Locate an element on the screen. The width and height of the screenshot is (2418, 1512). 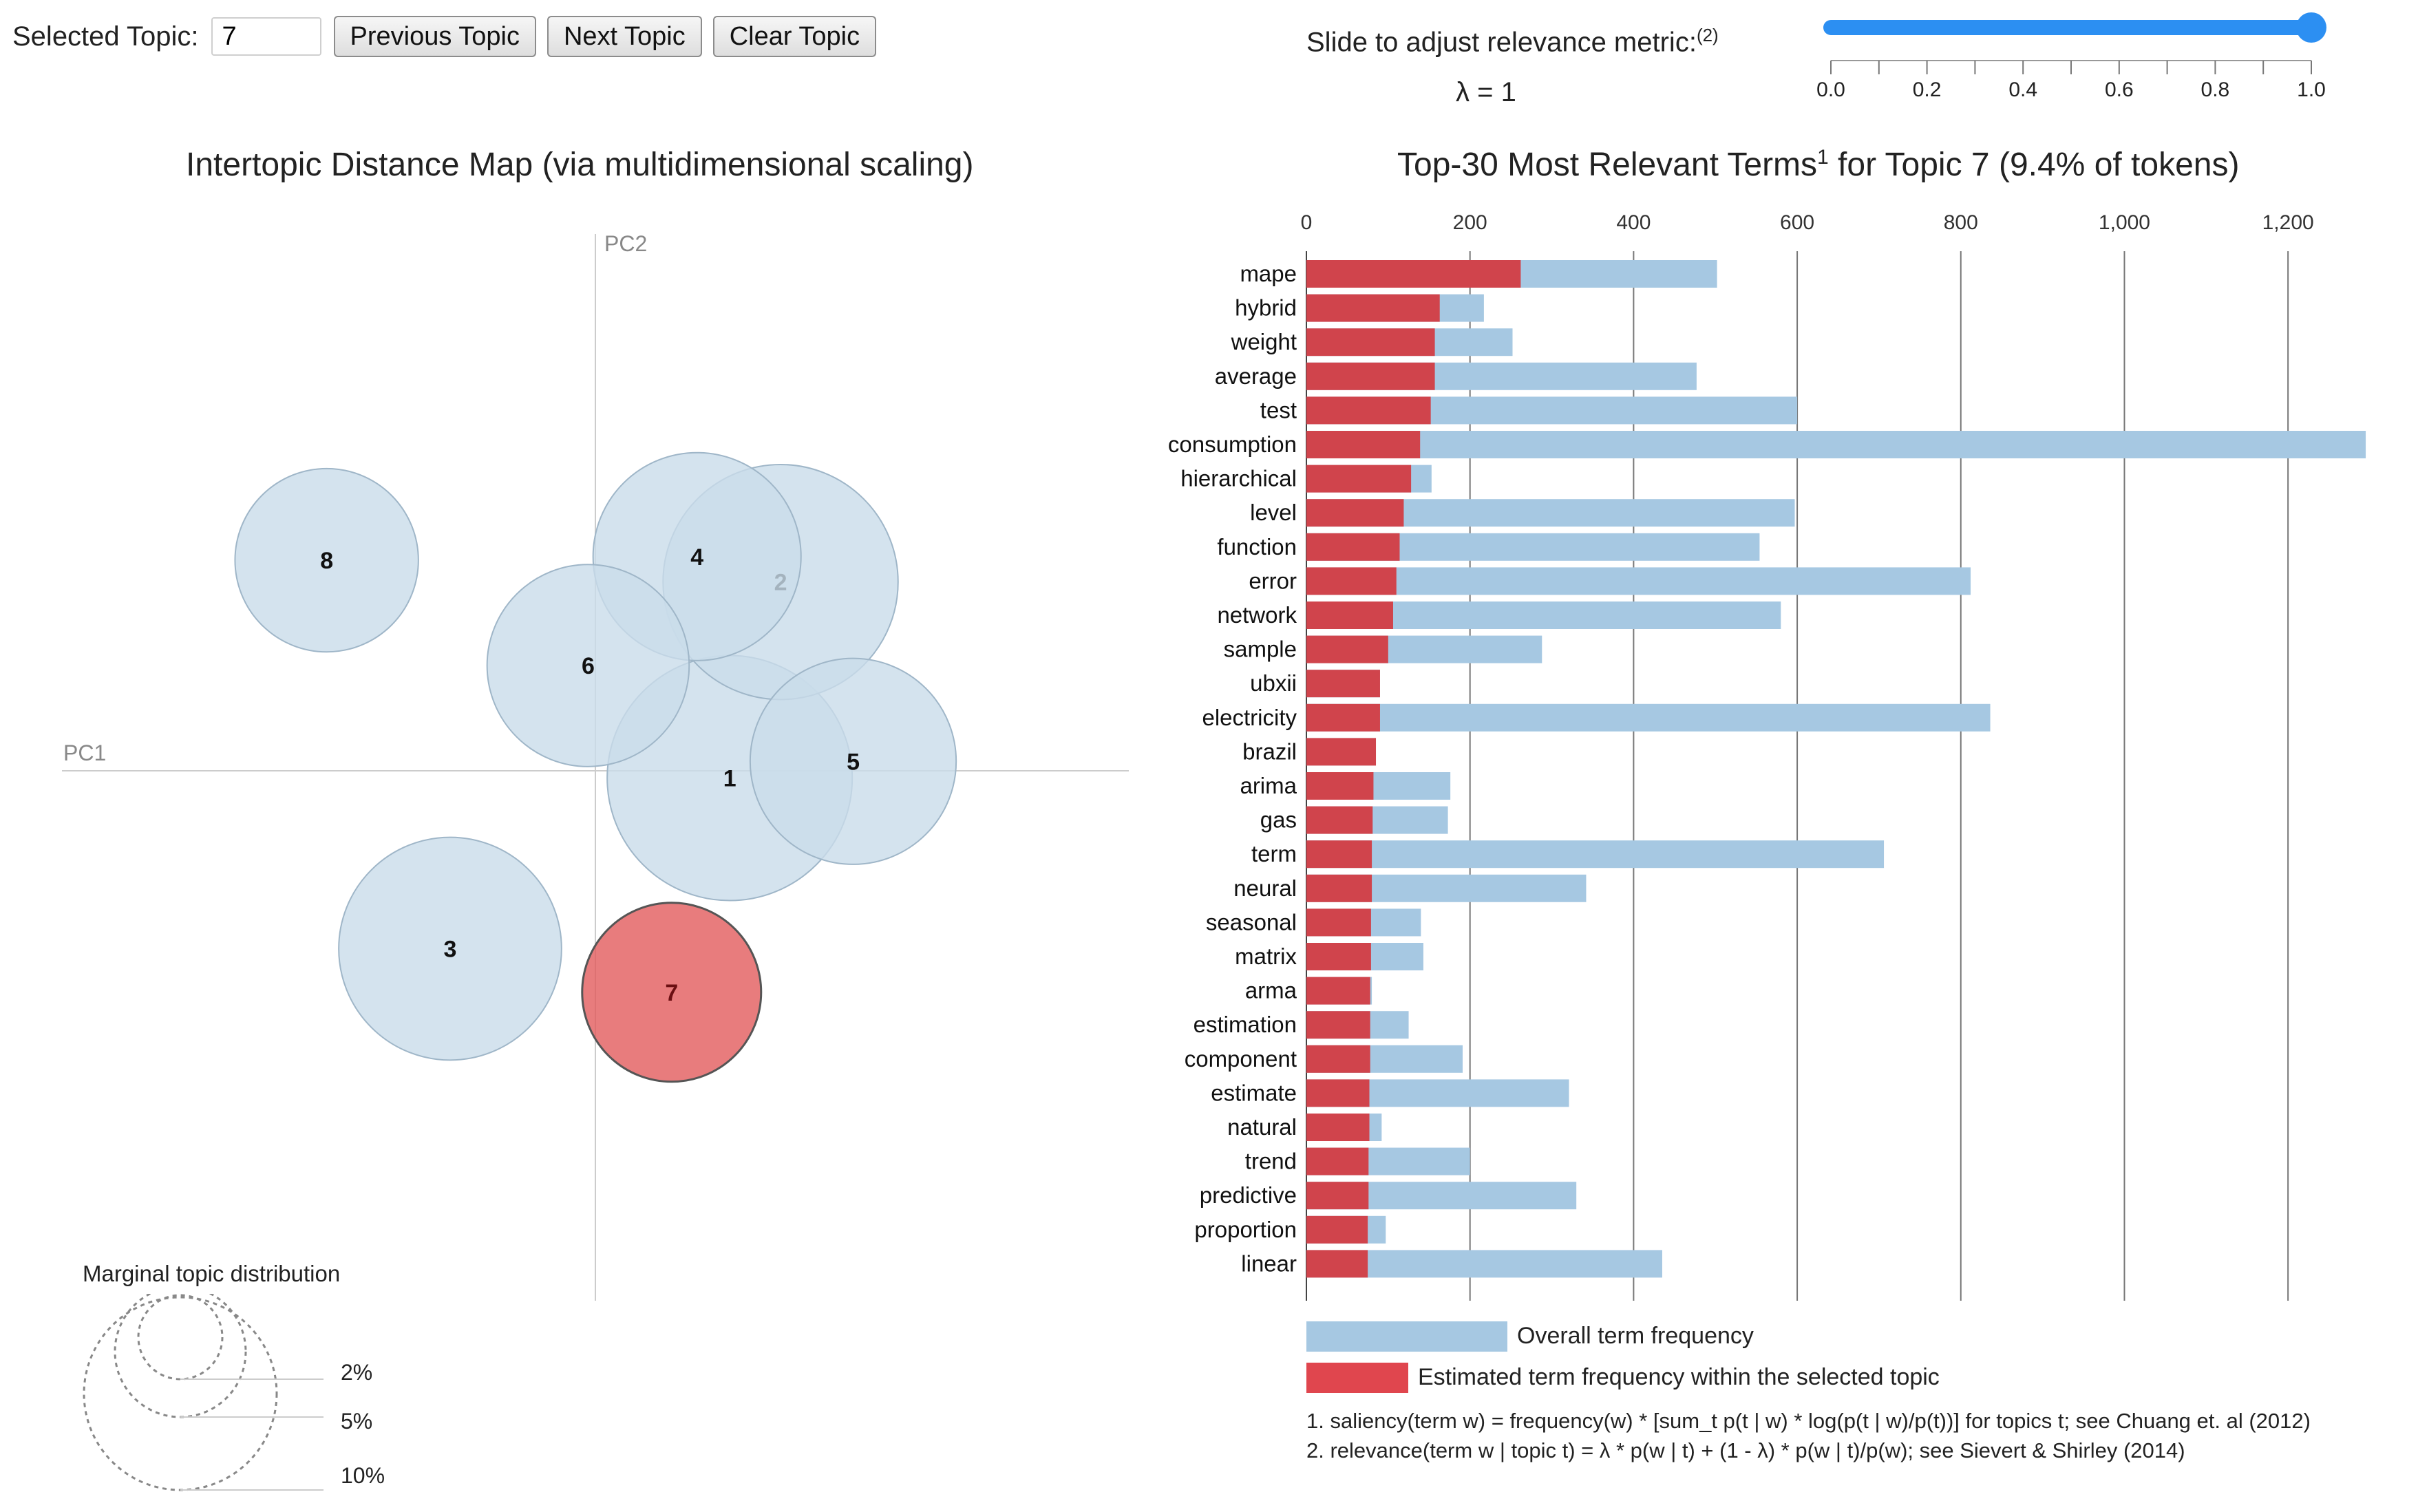
term-label-estimation: estimation is located at coordinates (1245, 1024).